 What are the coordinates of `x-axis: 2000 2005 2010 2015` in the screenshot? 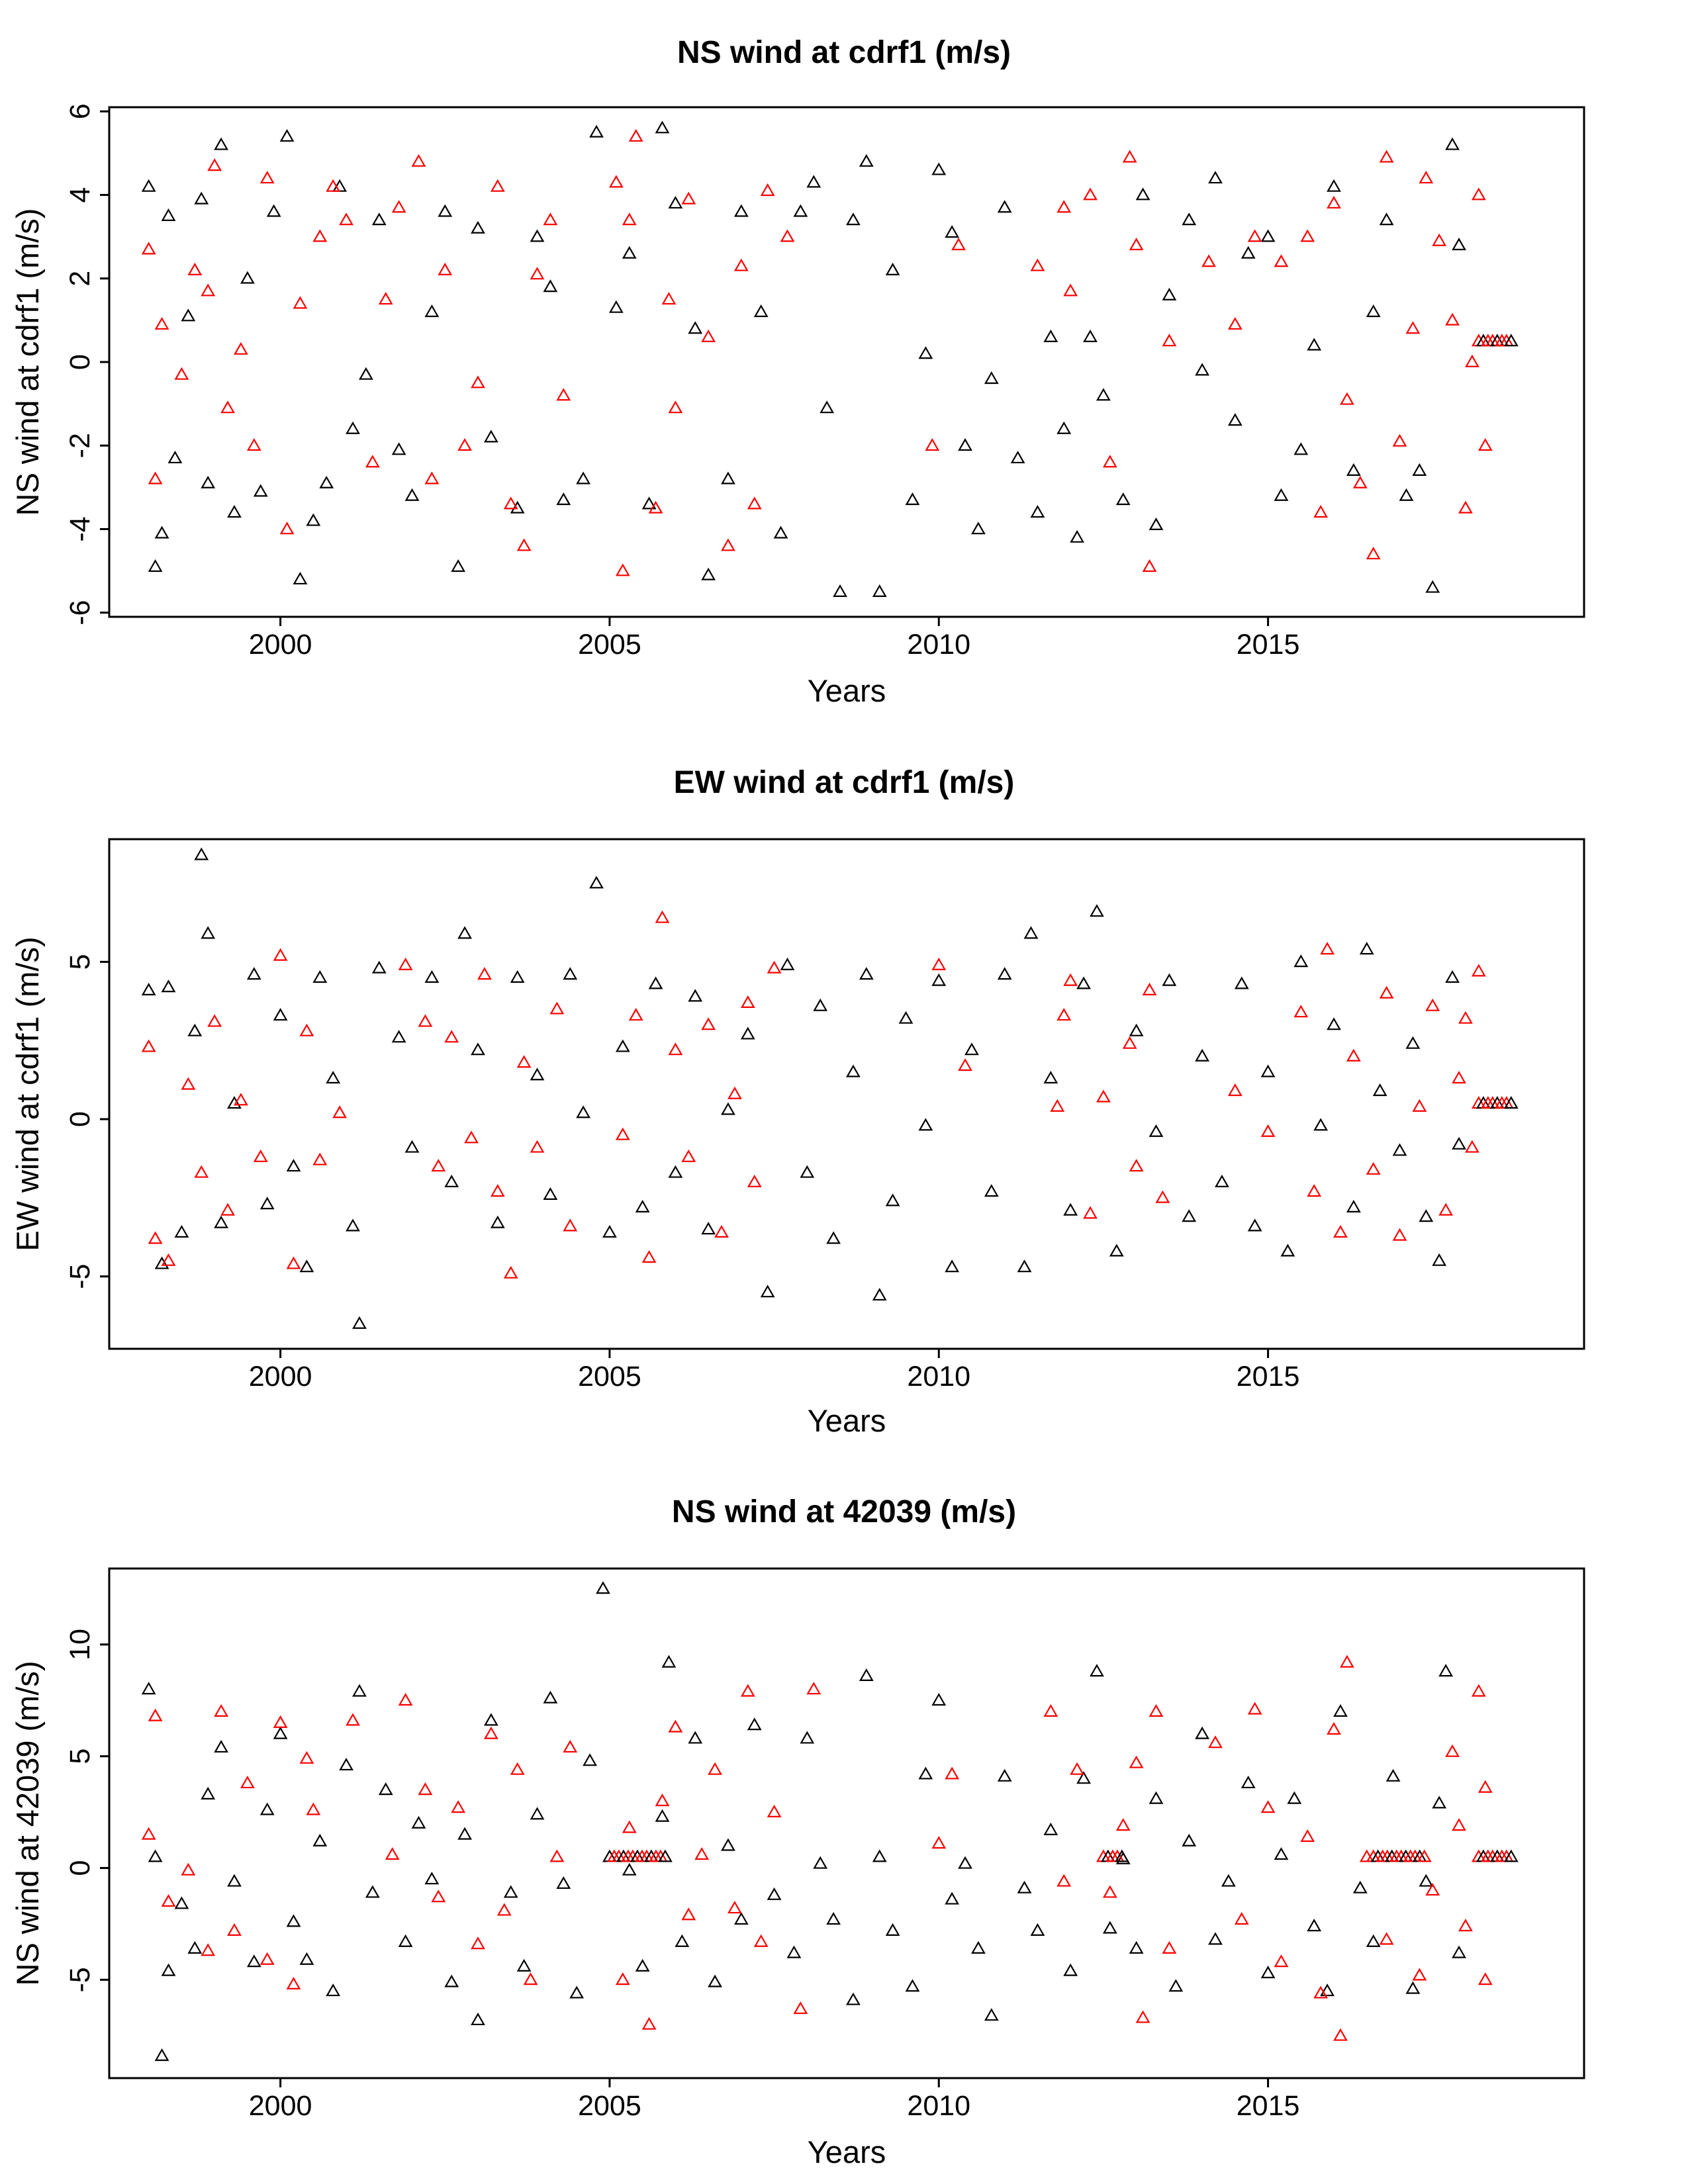 It's located at (774, 2100).